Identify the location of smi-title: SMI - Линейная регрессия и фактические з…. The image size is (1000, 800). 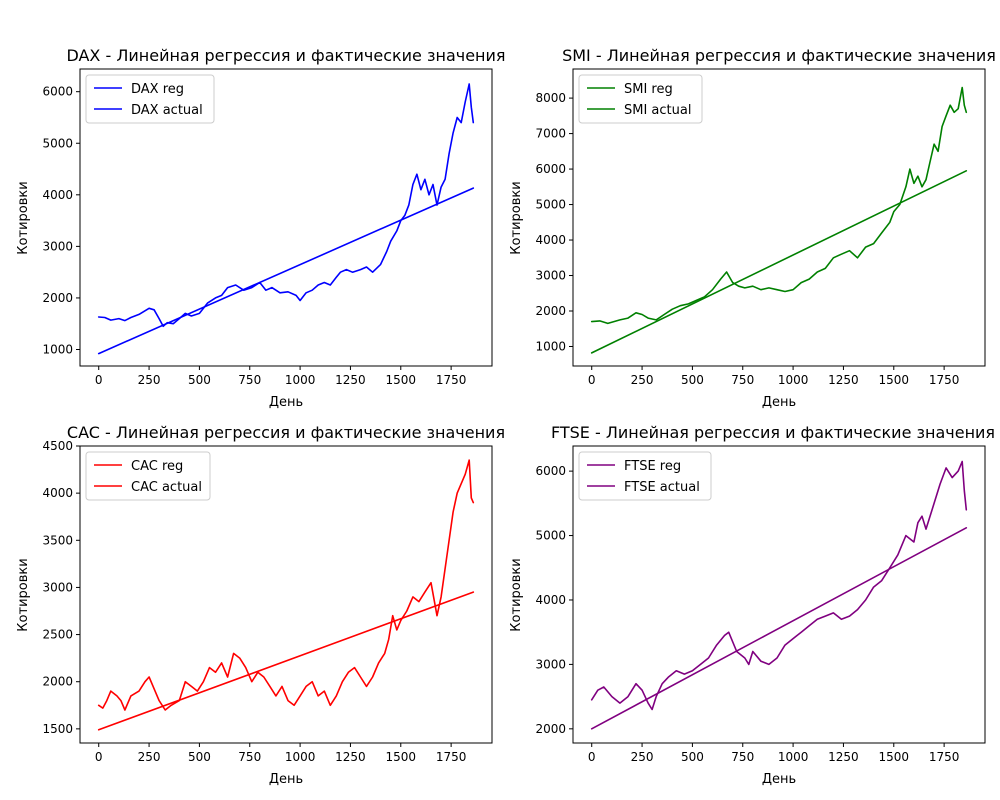
(779, 55).